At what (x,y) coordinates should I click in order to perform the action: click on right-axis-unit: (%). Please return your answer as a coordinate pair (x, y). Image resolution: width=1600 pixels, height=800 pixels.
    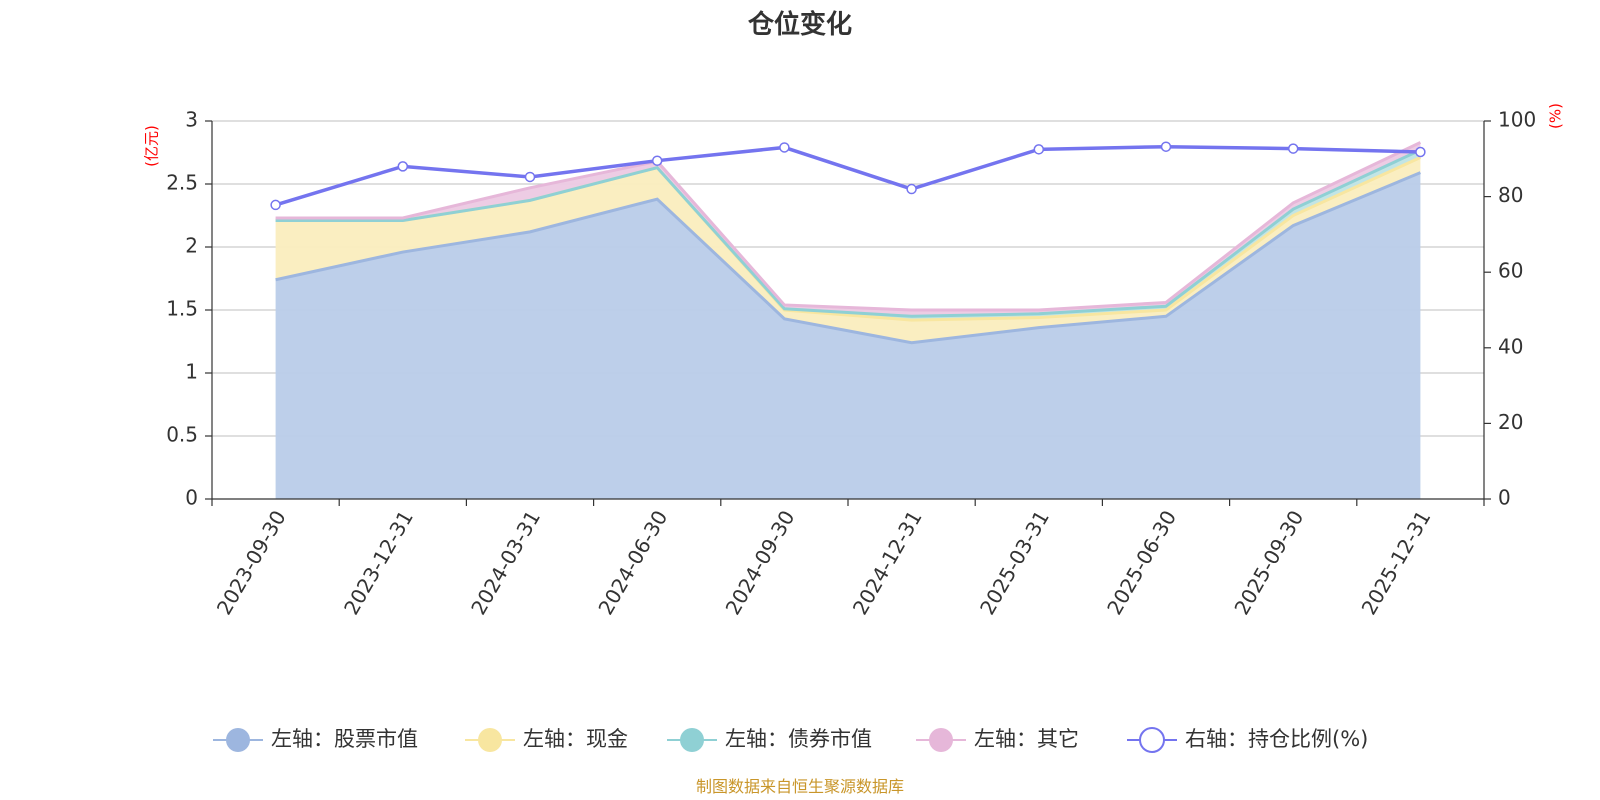
    Looking at the image, I should click on (1556, 116).